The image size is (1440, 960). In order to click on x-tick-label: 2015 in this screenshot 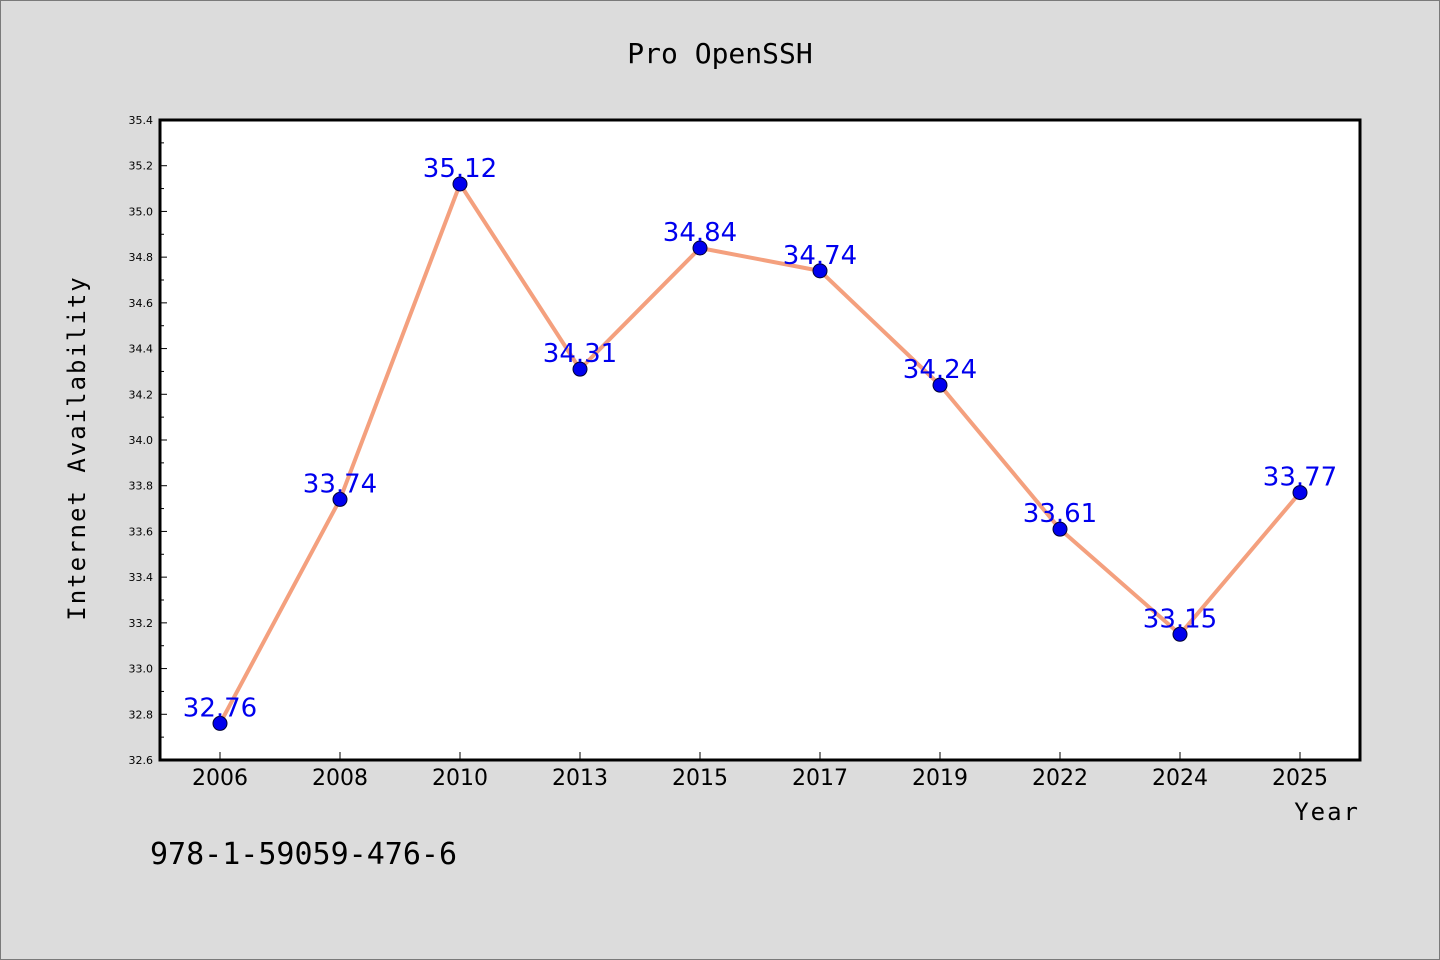, I will do `click(700, 778)`.